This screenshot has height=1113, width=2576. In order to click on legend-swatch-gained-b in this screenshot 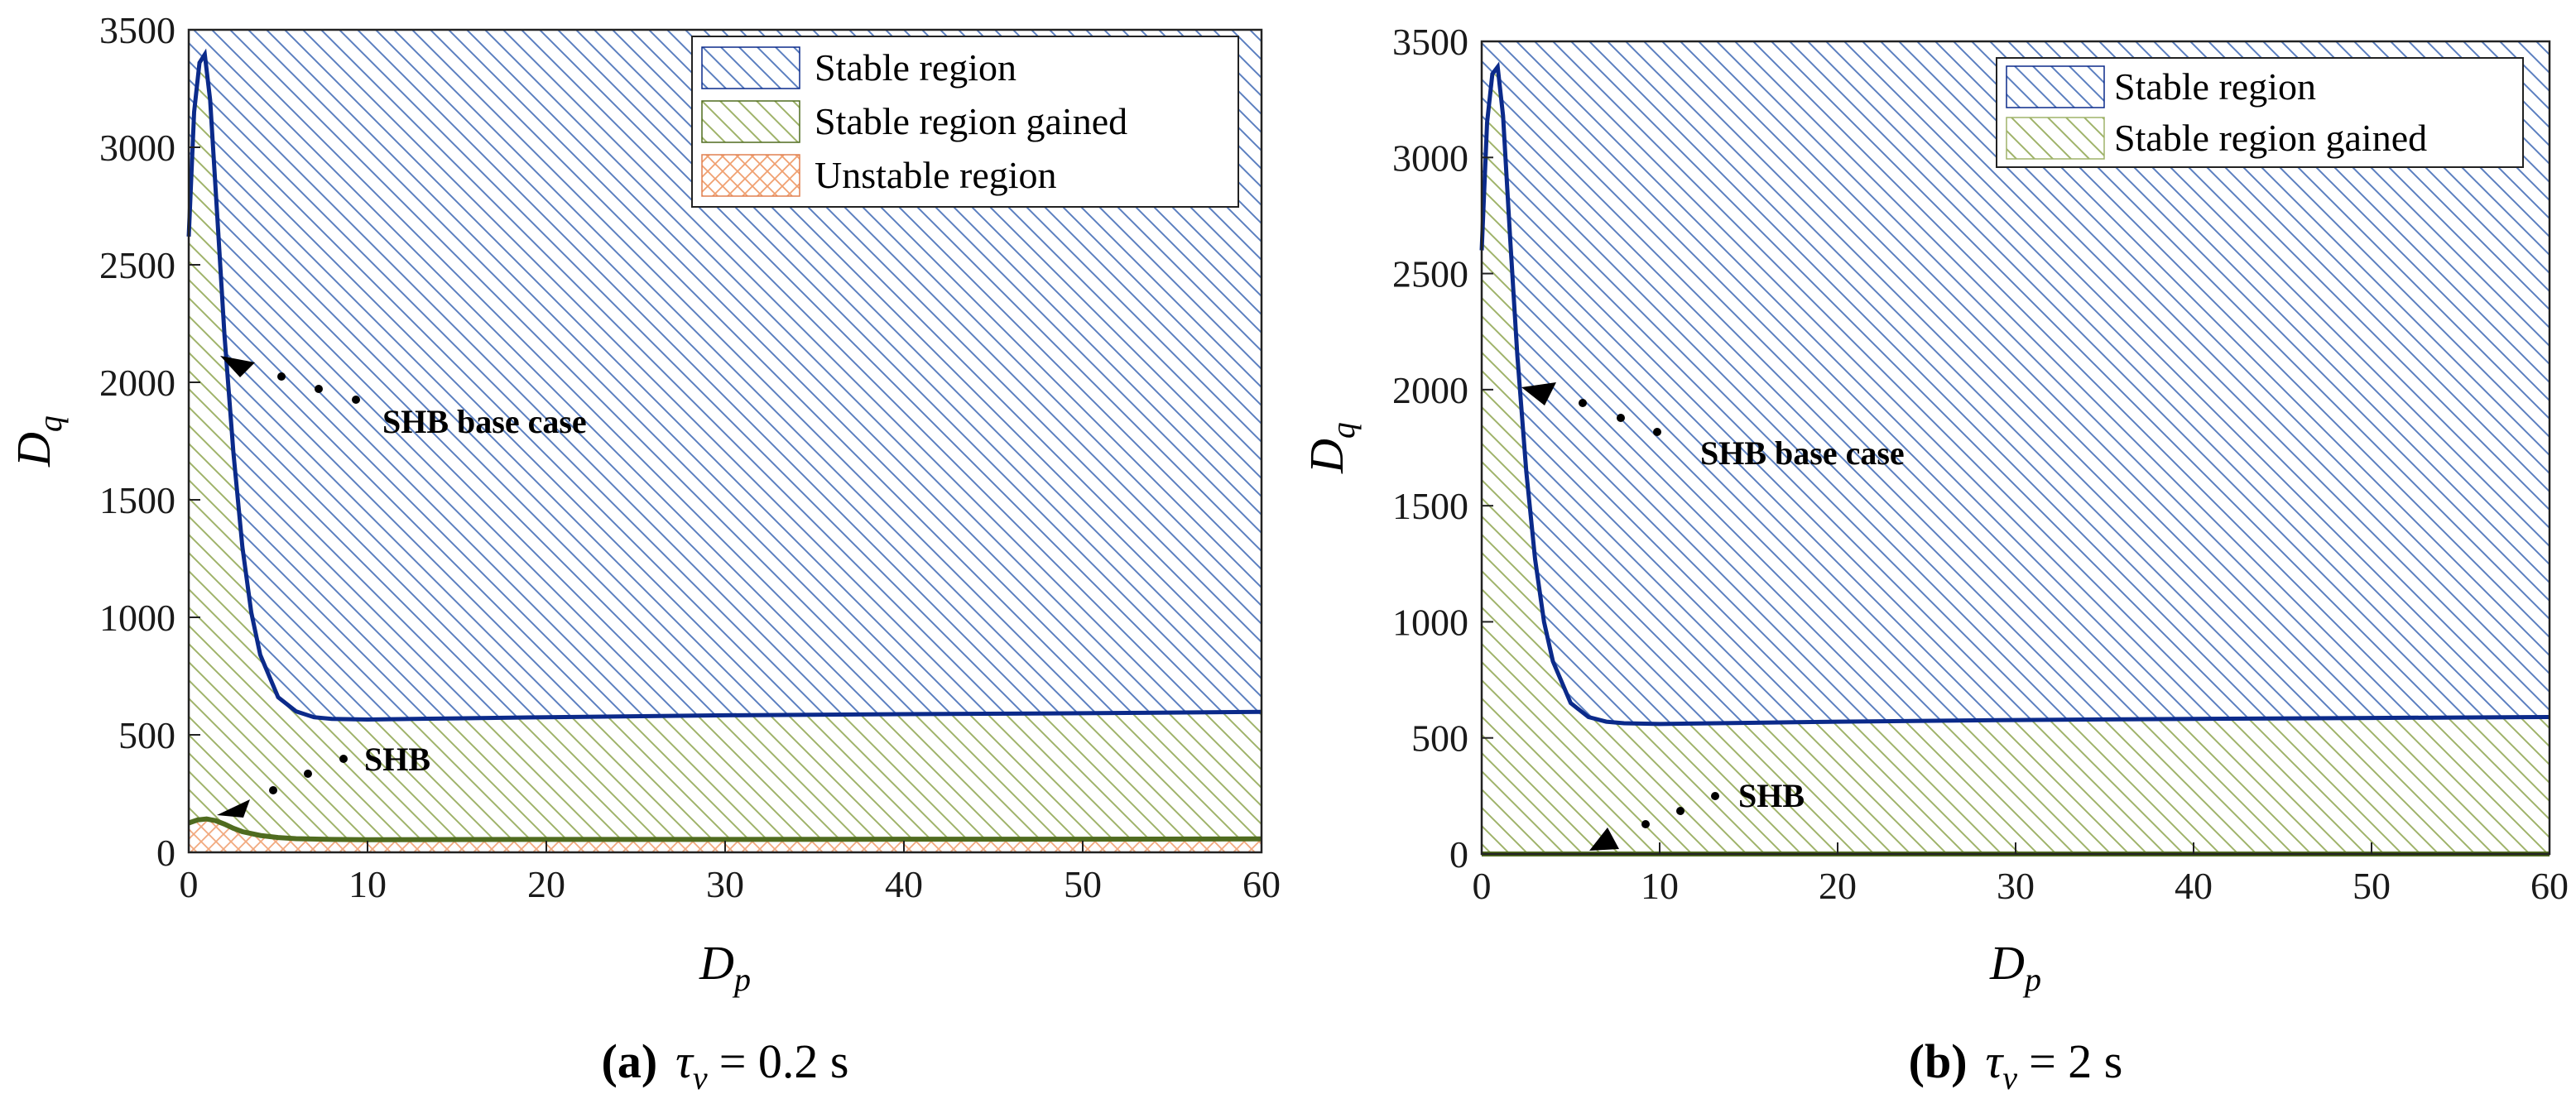, I will do `click(2055, 138)`.